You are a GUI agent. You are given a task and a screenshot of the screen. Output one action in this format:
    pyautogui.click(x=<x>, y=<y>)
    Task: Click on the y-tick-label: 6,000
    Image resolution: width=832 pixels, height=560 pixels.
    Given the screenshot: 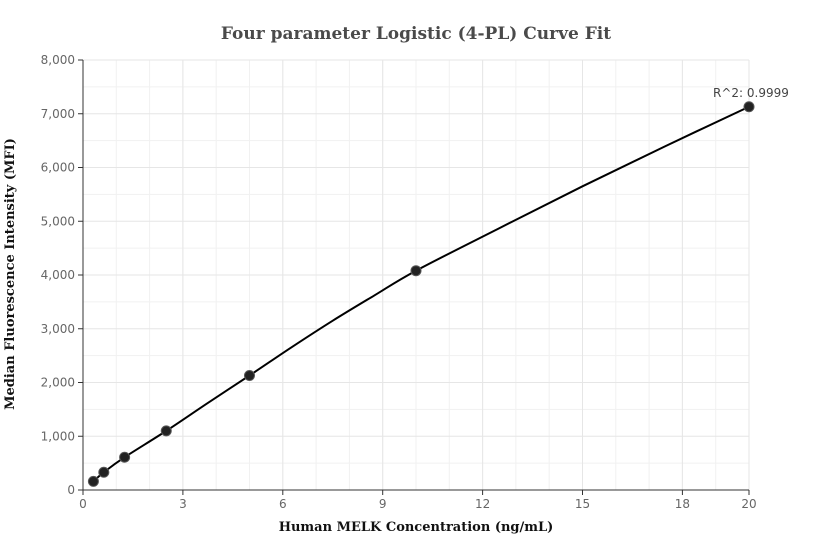 What is the action you would take?
    pyautogui.click(x=58, y=168)
    